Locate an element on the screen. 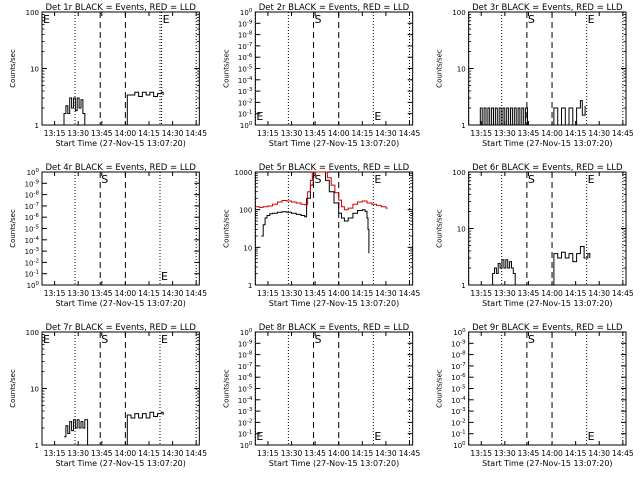  panel-title: Det 7r BLACK = Events, RED = LLD is located at coordinates (120, 328).